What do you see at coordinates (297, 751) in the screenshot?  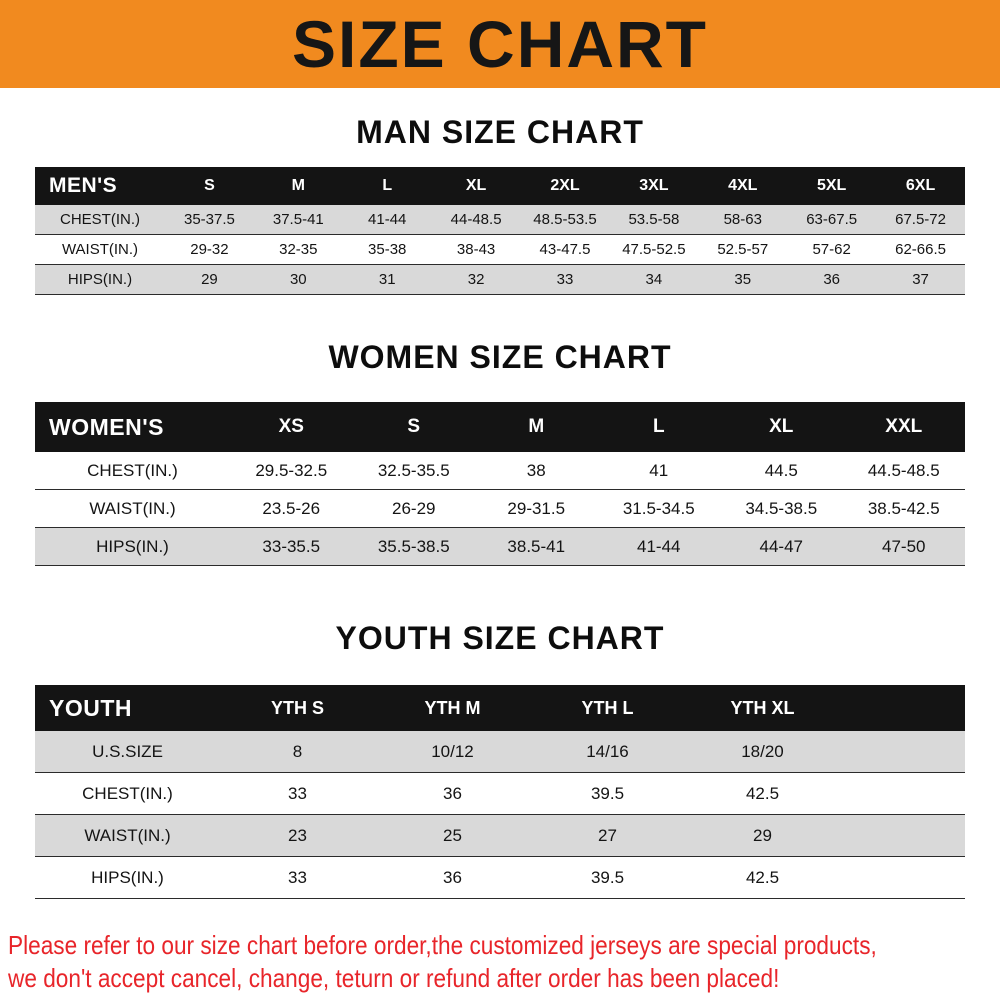 I see `table-cell: 8` at bounding box center [297, 751].